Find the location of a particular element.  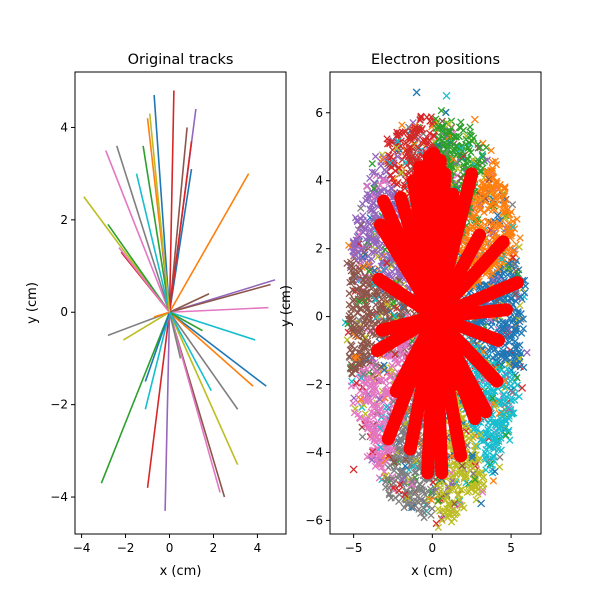

tracks-ytick-label: −2 is located at coordinates (59, 405).